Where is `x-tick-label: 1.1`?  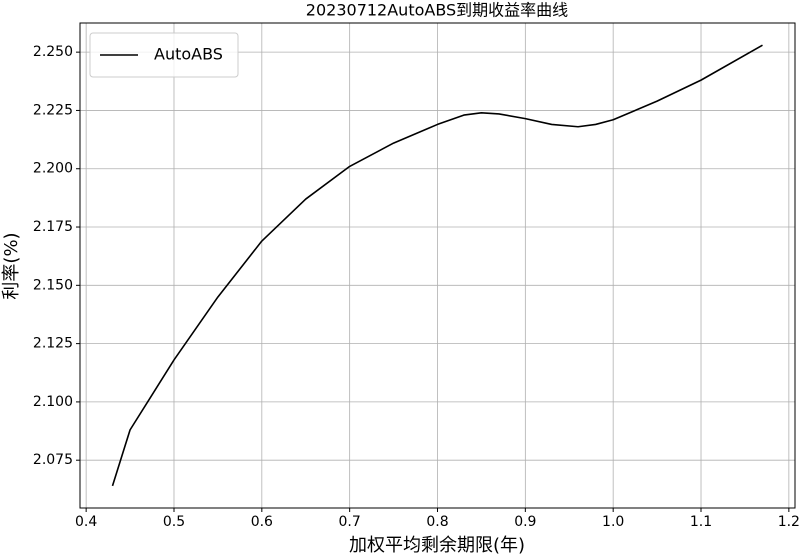
x-tick-label: 1.1 is located at coordinates (701, 522).